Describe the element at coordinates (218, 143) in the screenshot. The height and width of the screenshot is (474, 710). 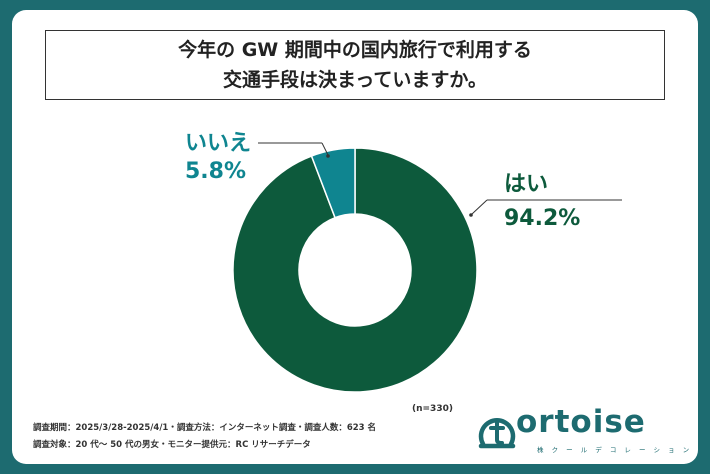
I see `label-no-text: いいえ` at that location.